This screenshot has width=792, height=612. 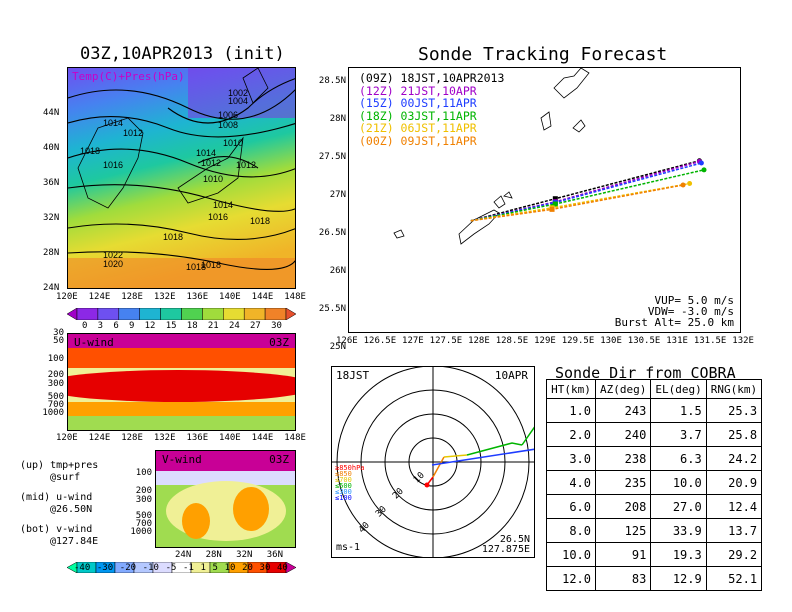 I want to click on table-cell: 24.2, so click(x=734, y=458).